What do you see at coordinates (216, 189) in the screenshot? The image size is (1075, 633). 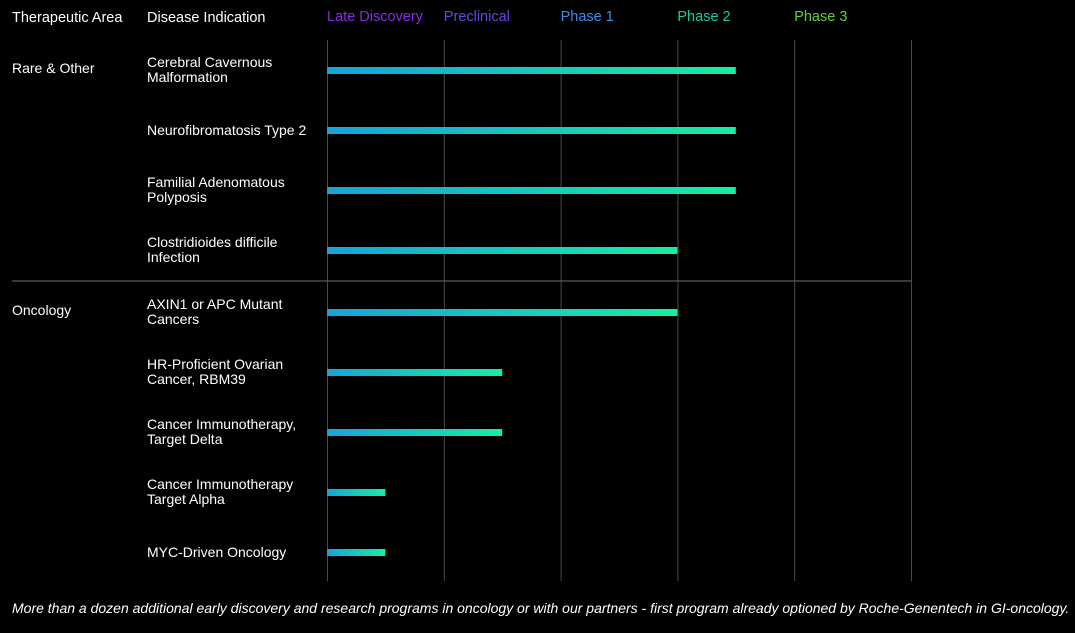 I see `indication-label: Familial Adenomatous Polyposis` at bounding box center [216, 189].